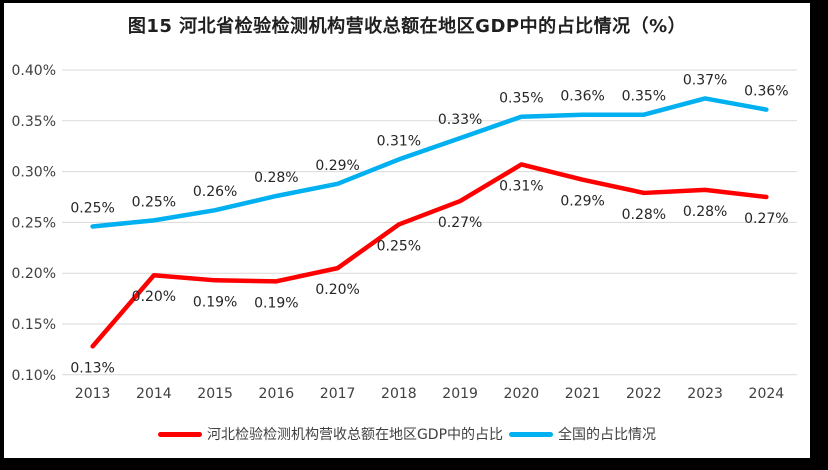 This screenshot has height=470, width=828. Describe the element at coordinates (705, 80) in the screenshot. I see `national-data-label: 0.37%` at that location.